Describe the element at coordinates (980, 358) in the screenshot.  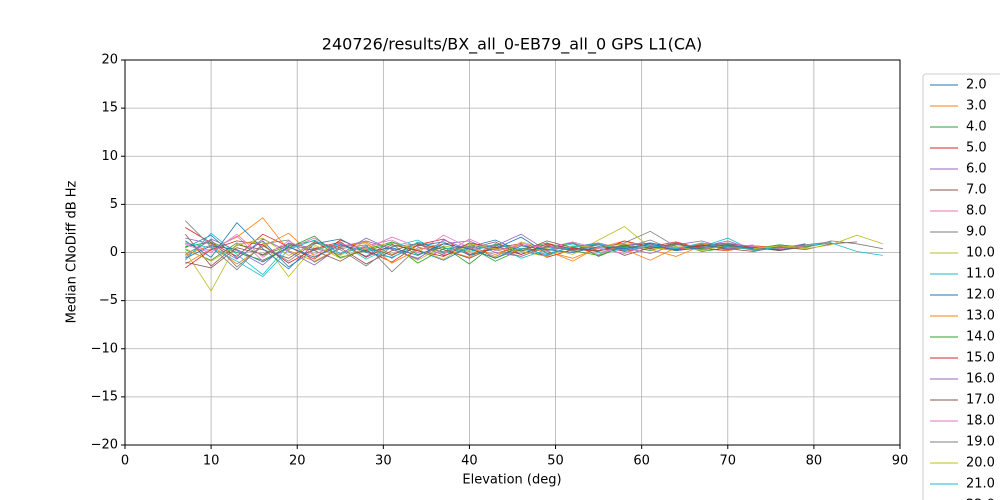
I see `legend-label: 15.0` at that location.